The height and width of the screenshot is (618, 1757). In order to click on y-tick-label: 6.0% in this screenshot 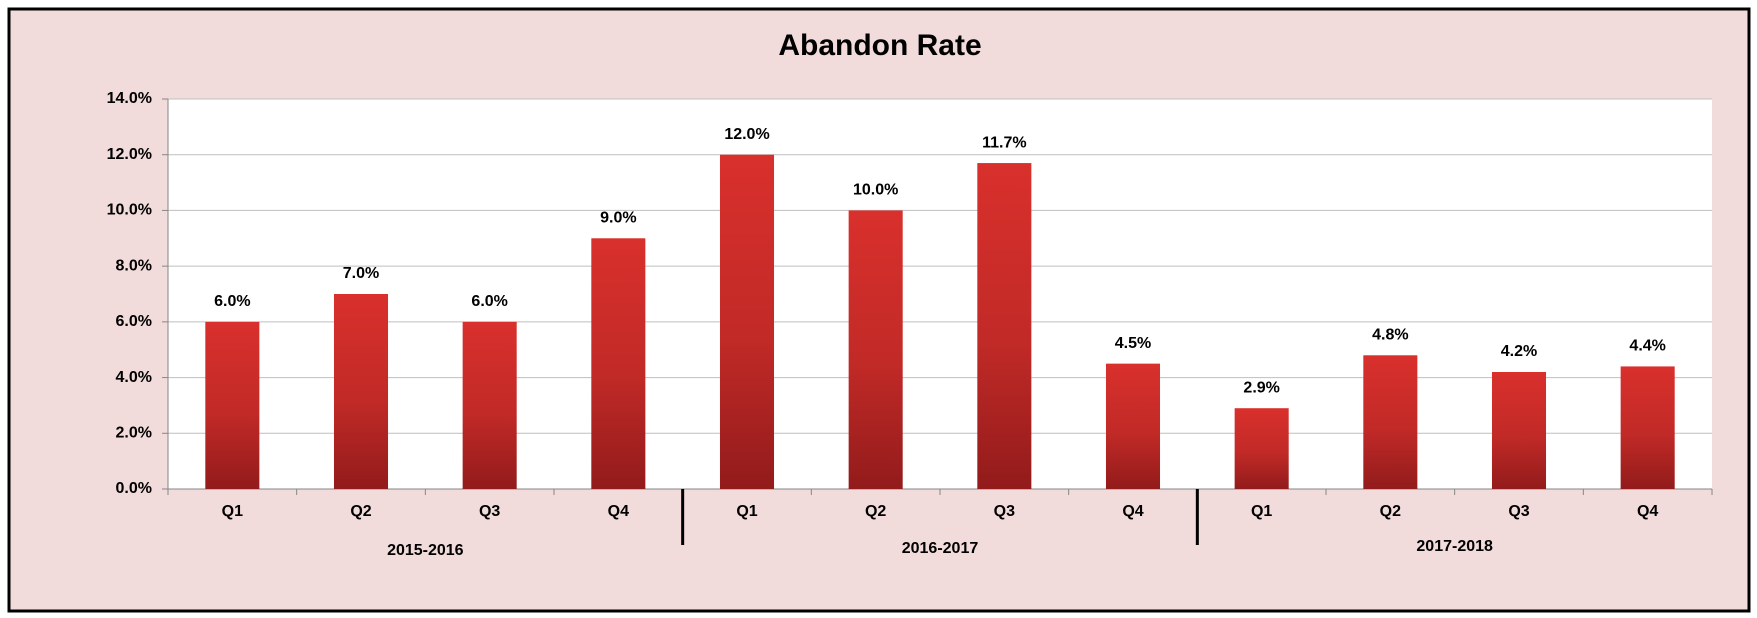, I will do `click(134, 321)`.